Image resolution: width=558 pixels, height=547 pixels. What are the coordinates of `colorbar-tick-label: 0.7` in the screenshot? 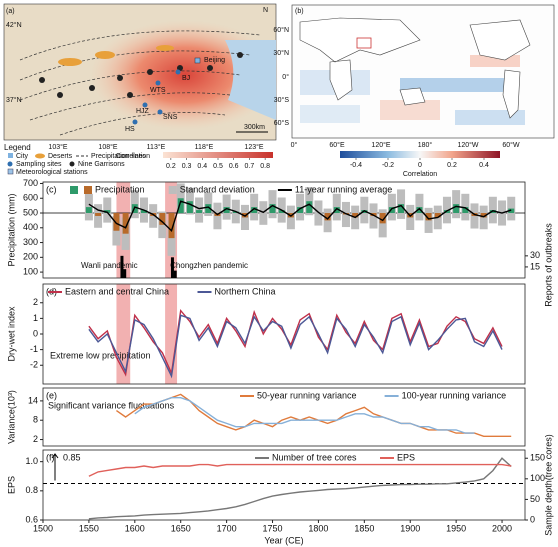 It's located at (250, 166).